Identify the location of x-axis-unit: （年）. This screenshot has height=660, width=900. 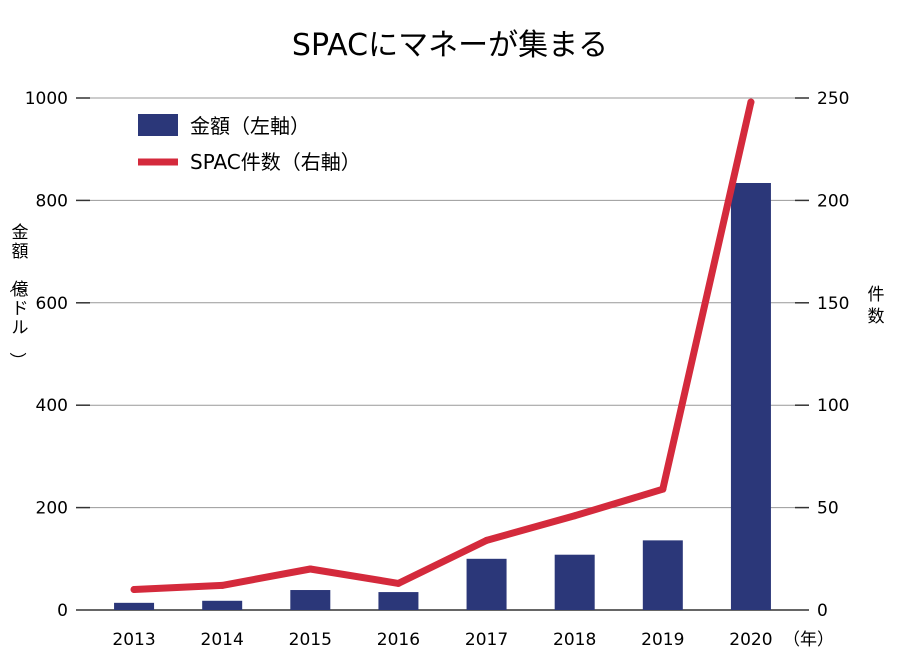
(808, 640).